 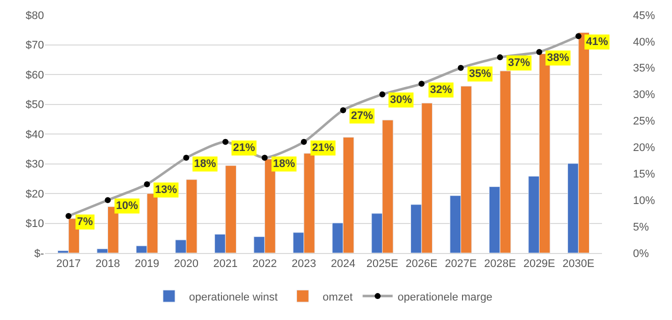 I want to click on x-tick-label: 2028E, so click(x=500, y=264).